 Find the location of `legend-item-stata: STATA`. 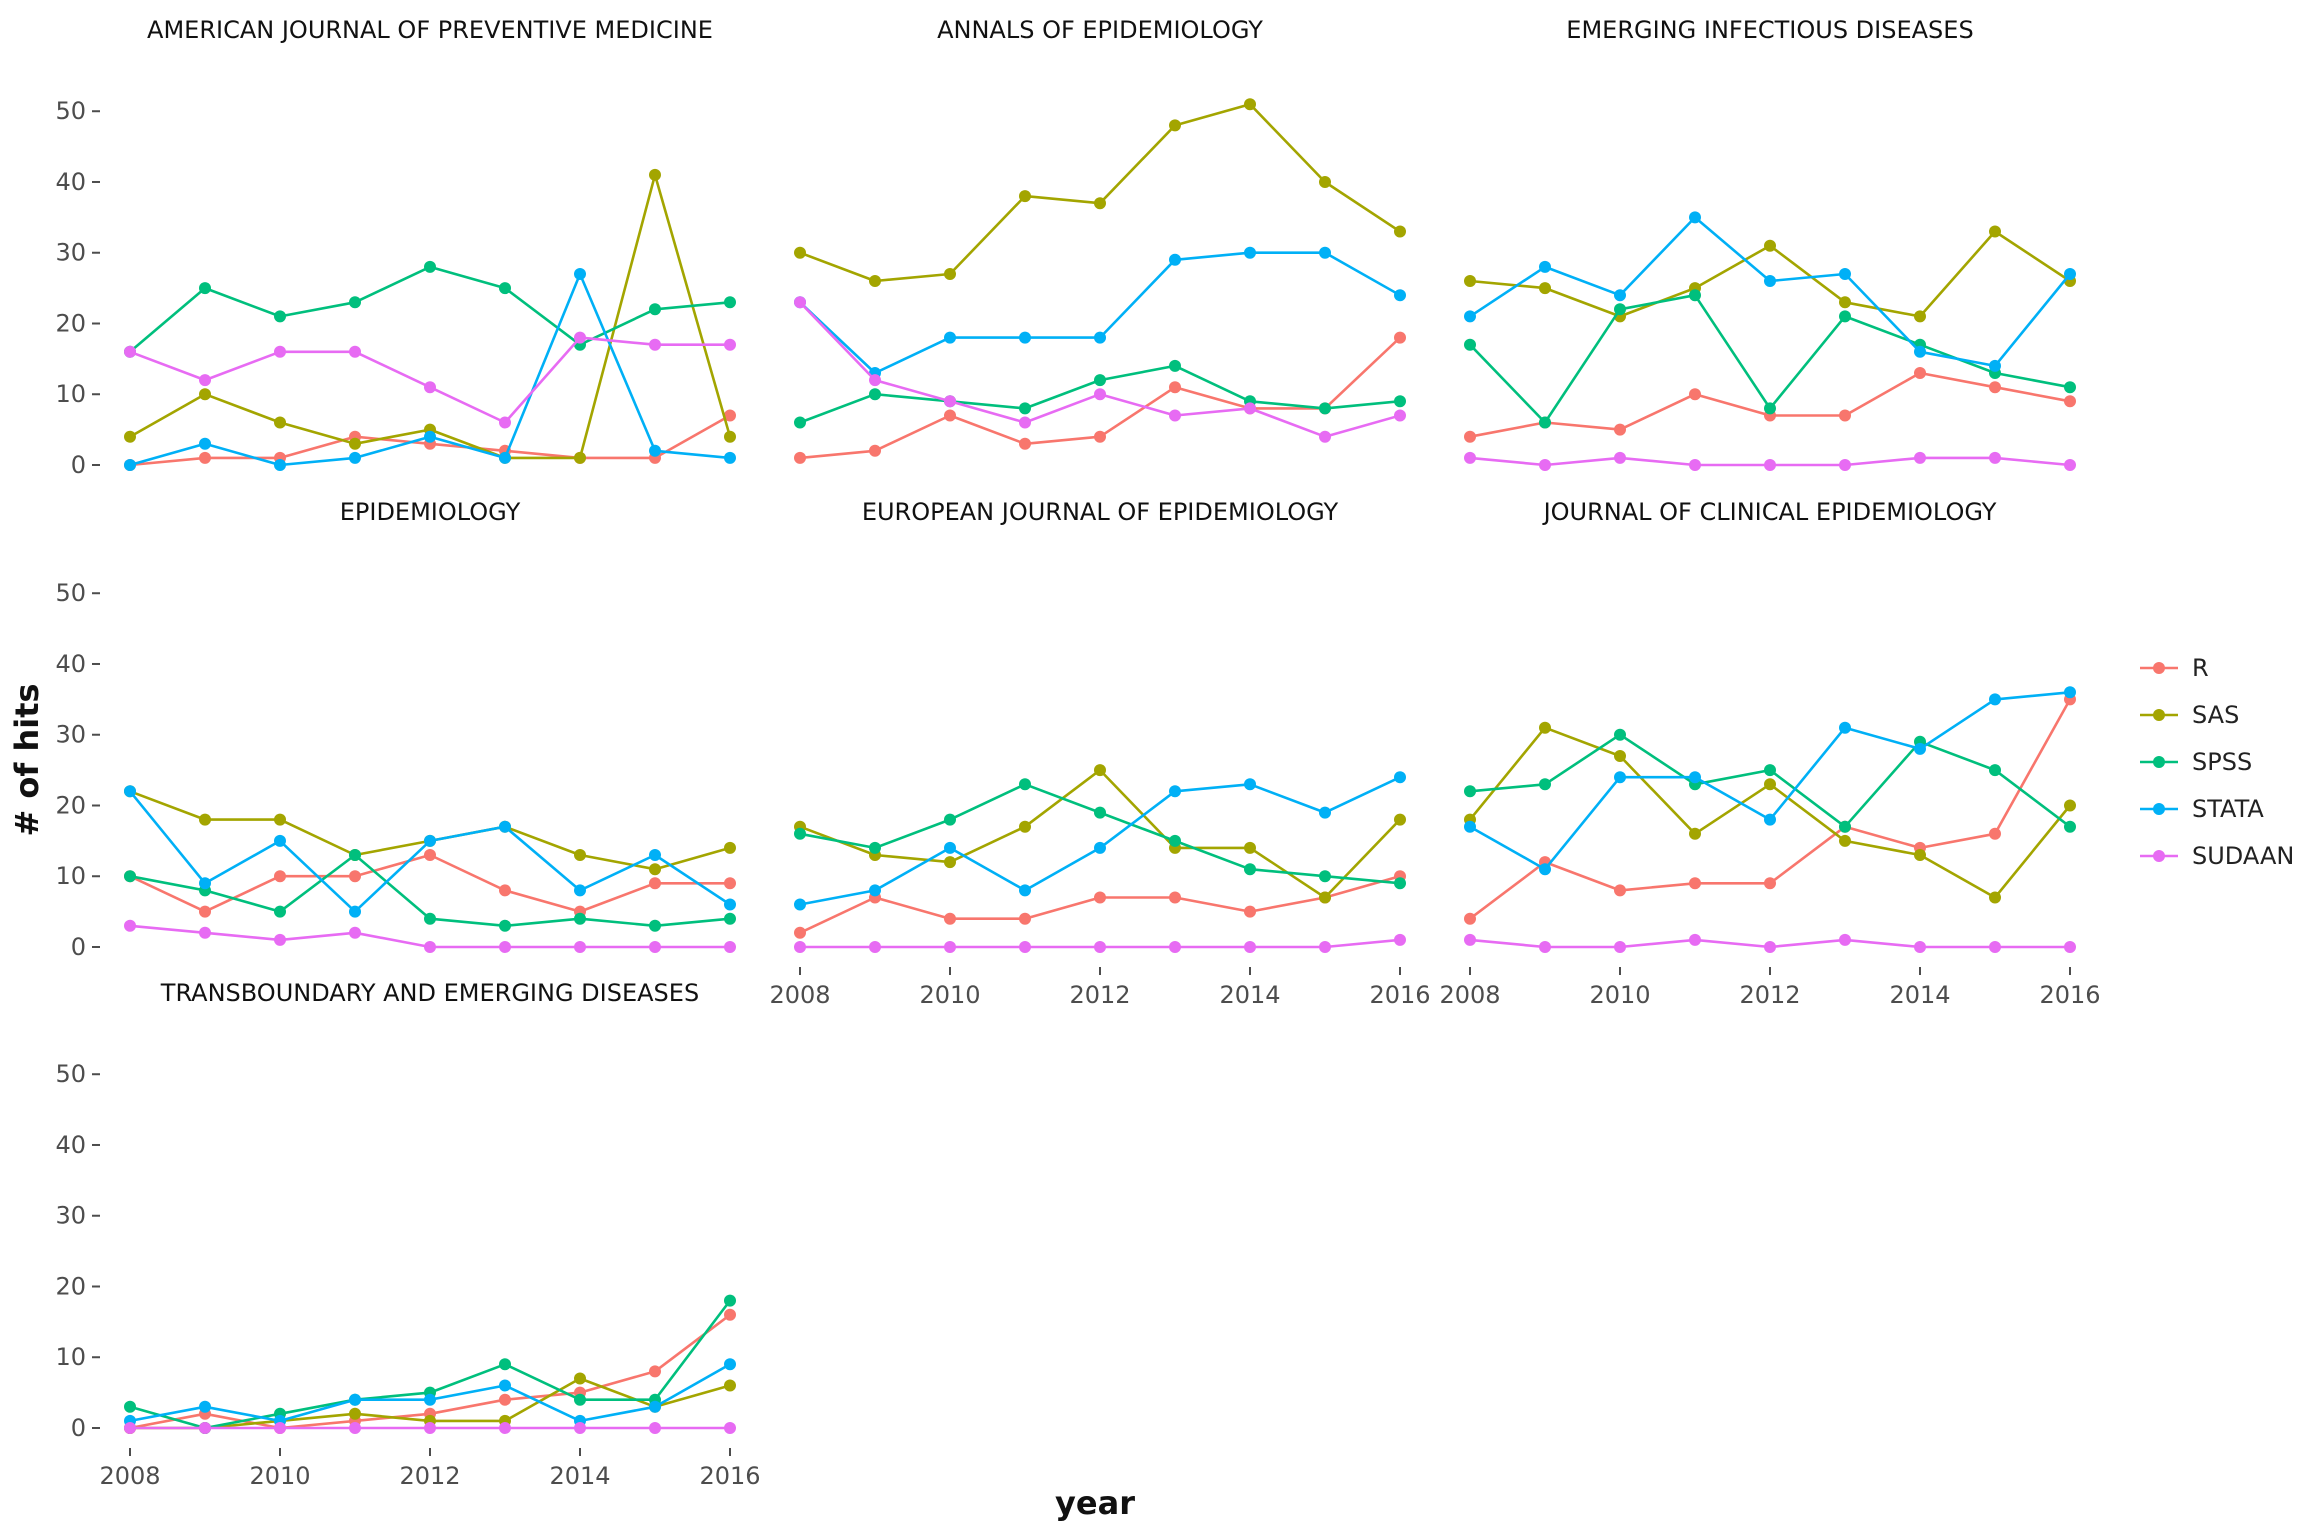

legend-item-stata: STATA is located at coordinates (2202, 809).